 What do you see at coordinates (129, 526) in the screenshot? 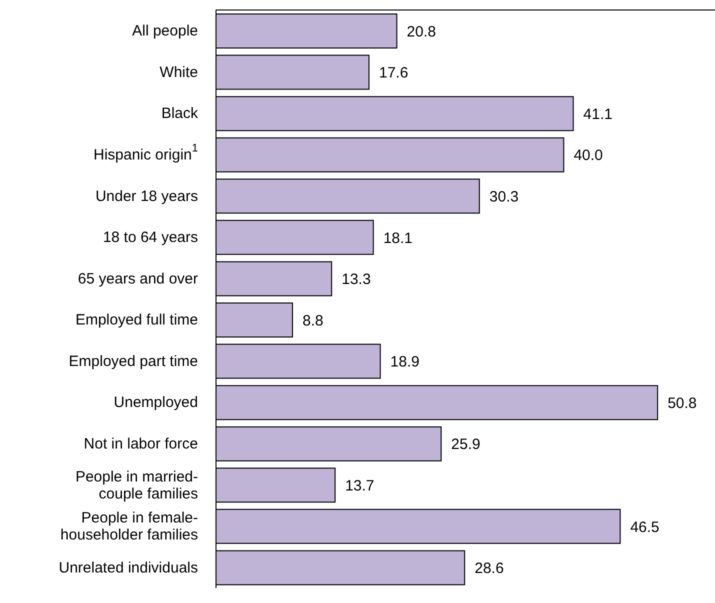
I see `y-tick-label: People in female-householder families` at bounding box center [129, 526].